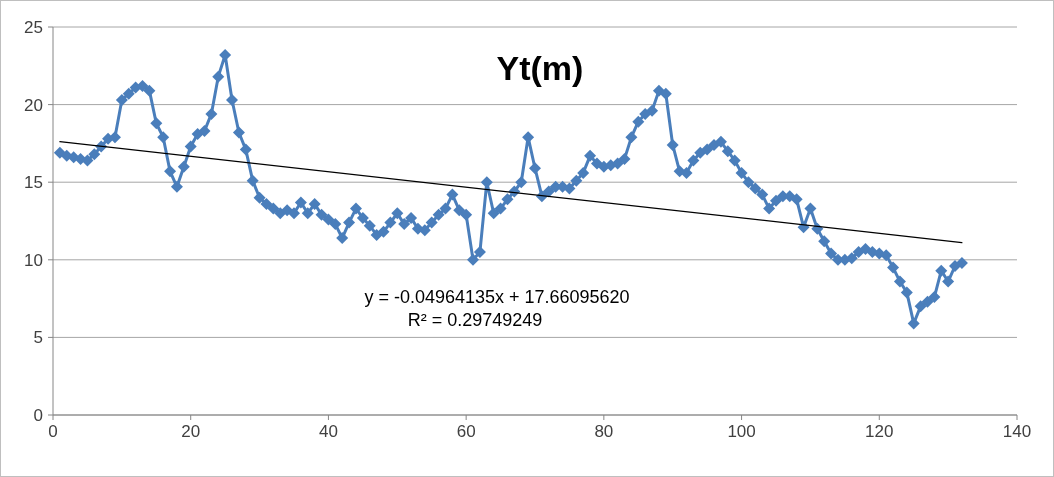  What do you see at coordinates (33, 183) in the screenshot?
I see `y-tick-label: 15` at bounding box center [33, 183].